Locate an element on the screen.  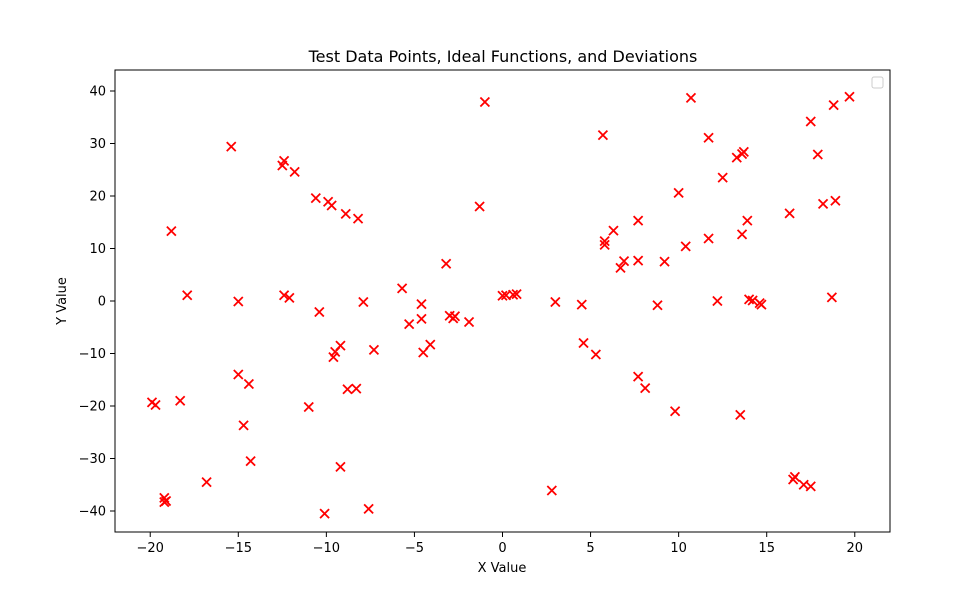
x-tick-label: −5 is located at coordinates (414, 548).